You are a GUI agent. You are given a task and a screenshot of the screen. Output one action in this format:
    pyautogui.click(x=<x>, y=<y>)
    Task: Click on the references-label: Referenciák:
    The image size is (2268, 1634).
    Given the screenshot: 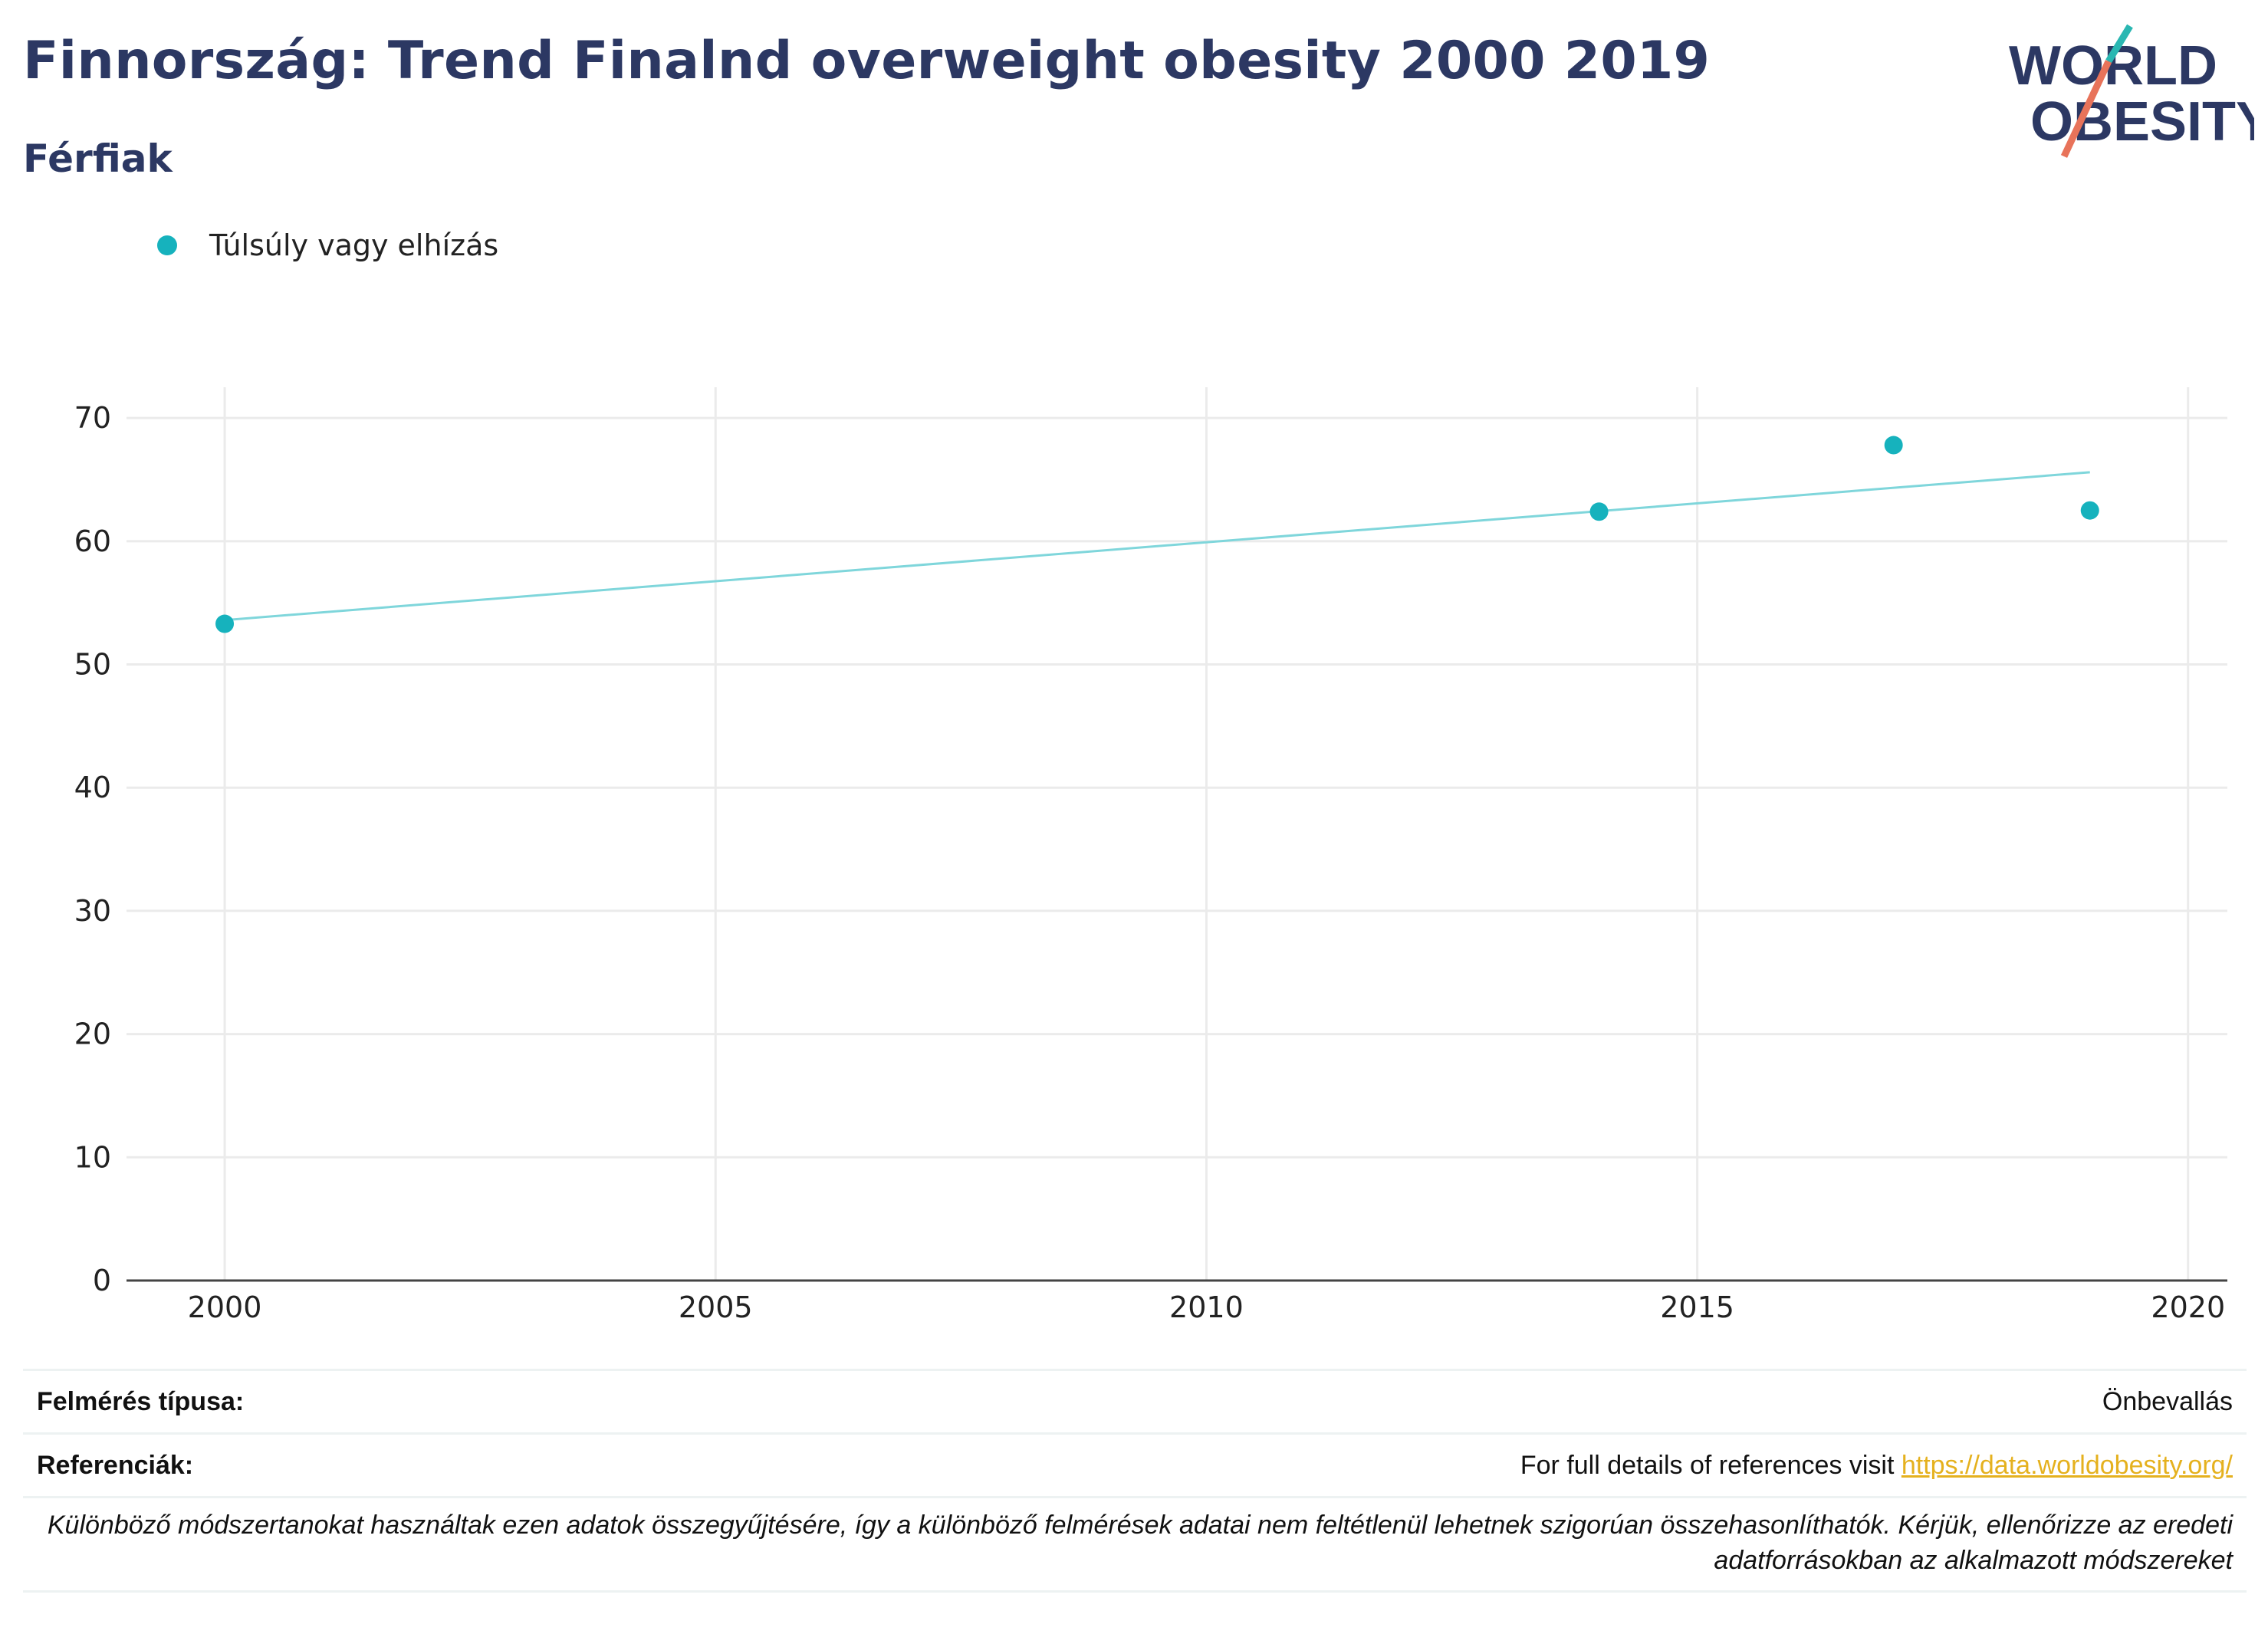 What is the action you would take?
    pyautogui.click(x=115, y=1465)
    